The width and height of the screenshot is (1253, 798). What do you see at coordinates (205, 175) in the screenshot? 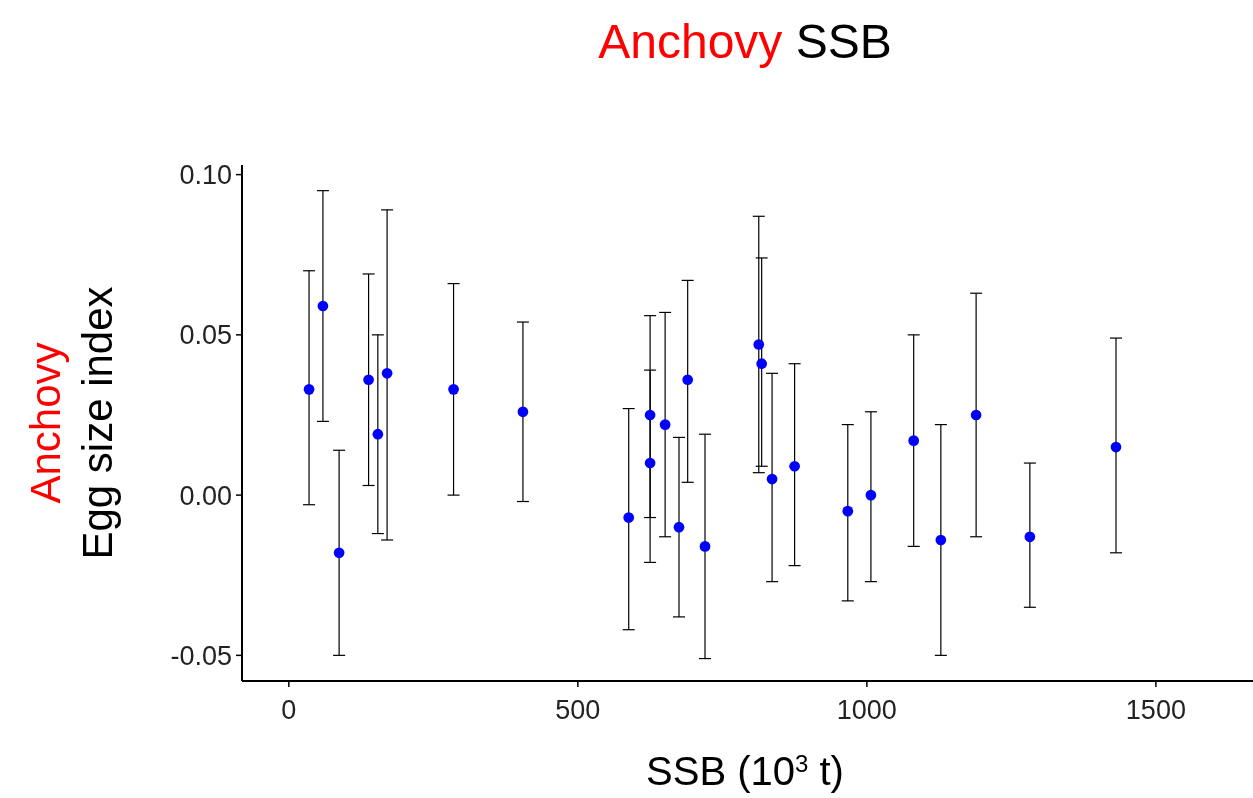
I see `y-tick-label: 0.10` at bounding box center [205, 175].